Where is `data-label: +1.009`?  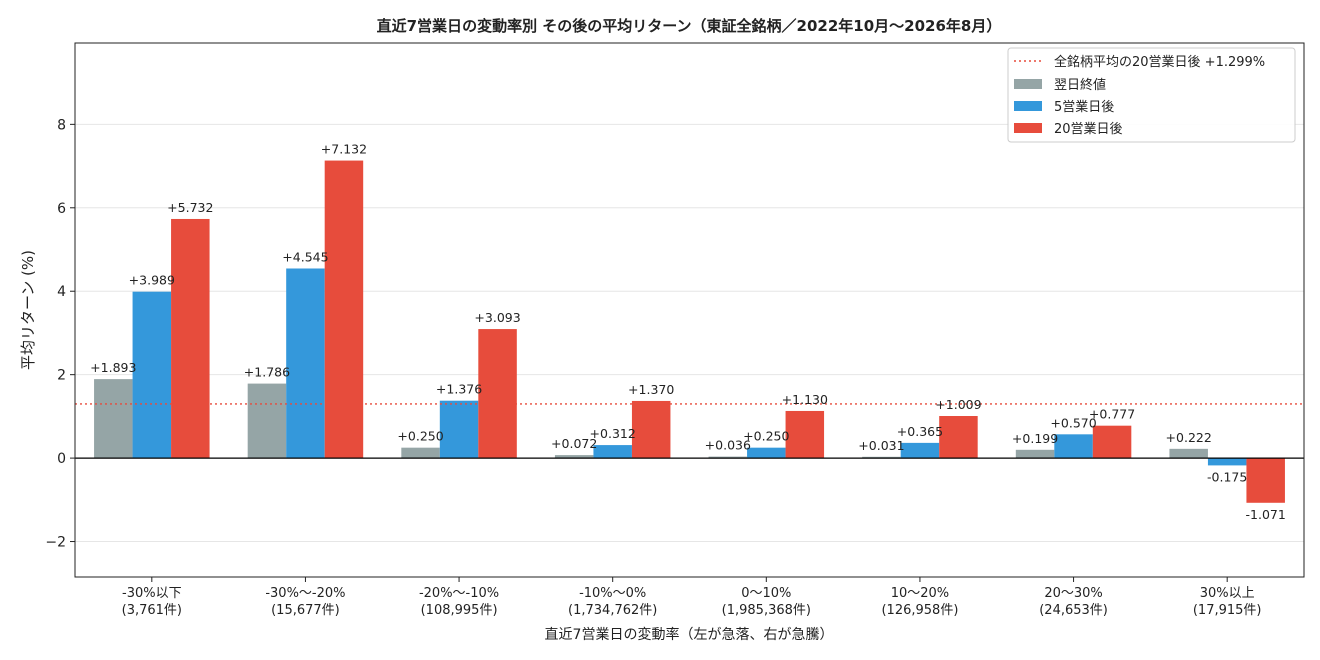
data-label: +1.009 is located at coordinates (958, 404).